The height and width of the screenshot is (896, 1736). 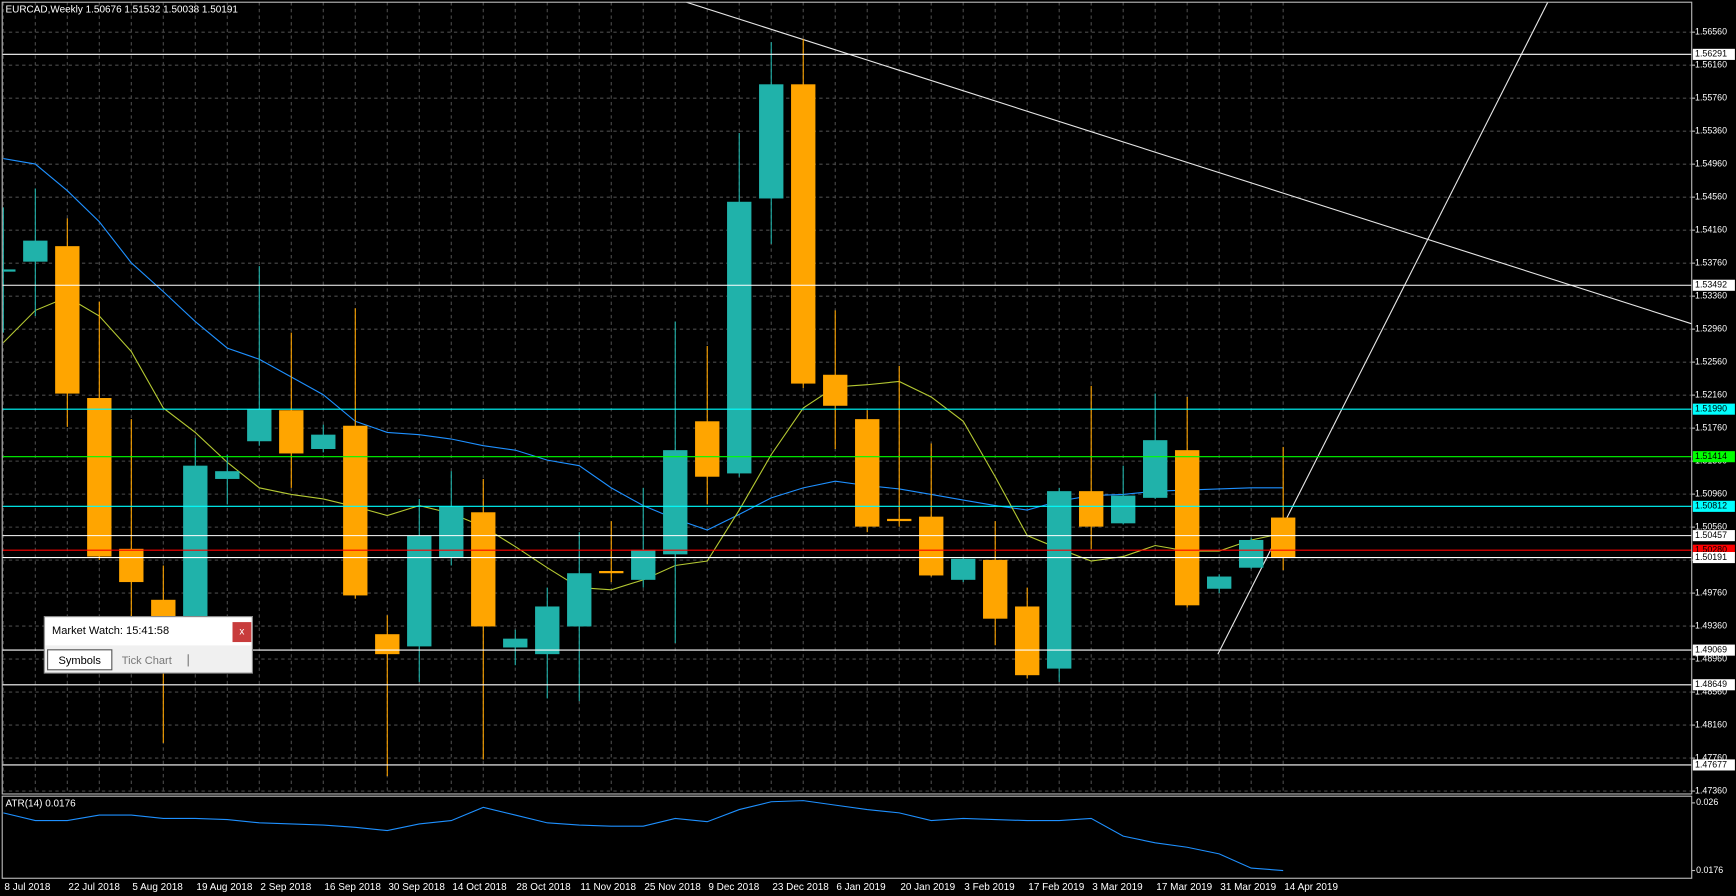 I want to click on y-tick-label: 0.0176, so click(x=1709, y=870).